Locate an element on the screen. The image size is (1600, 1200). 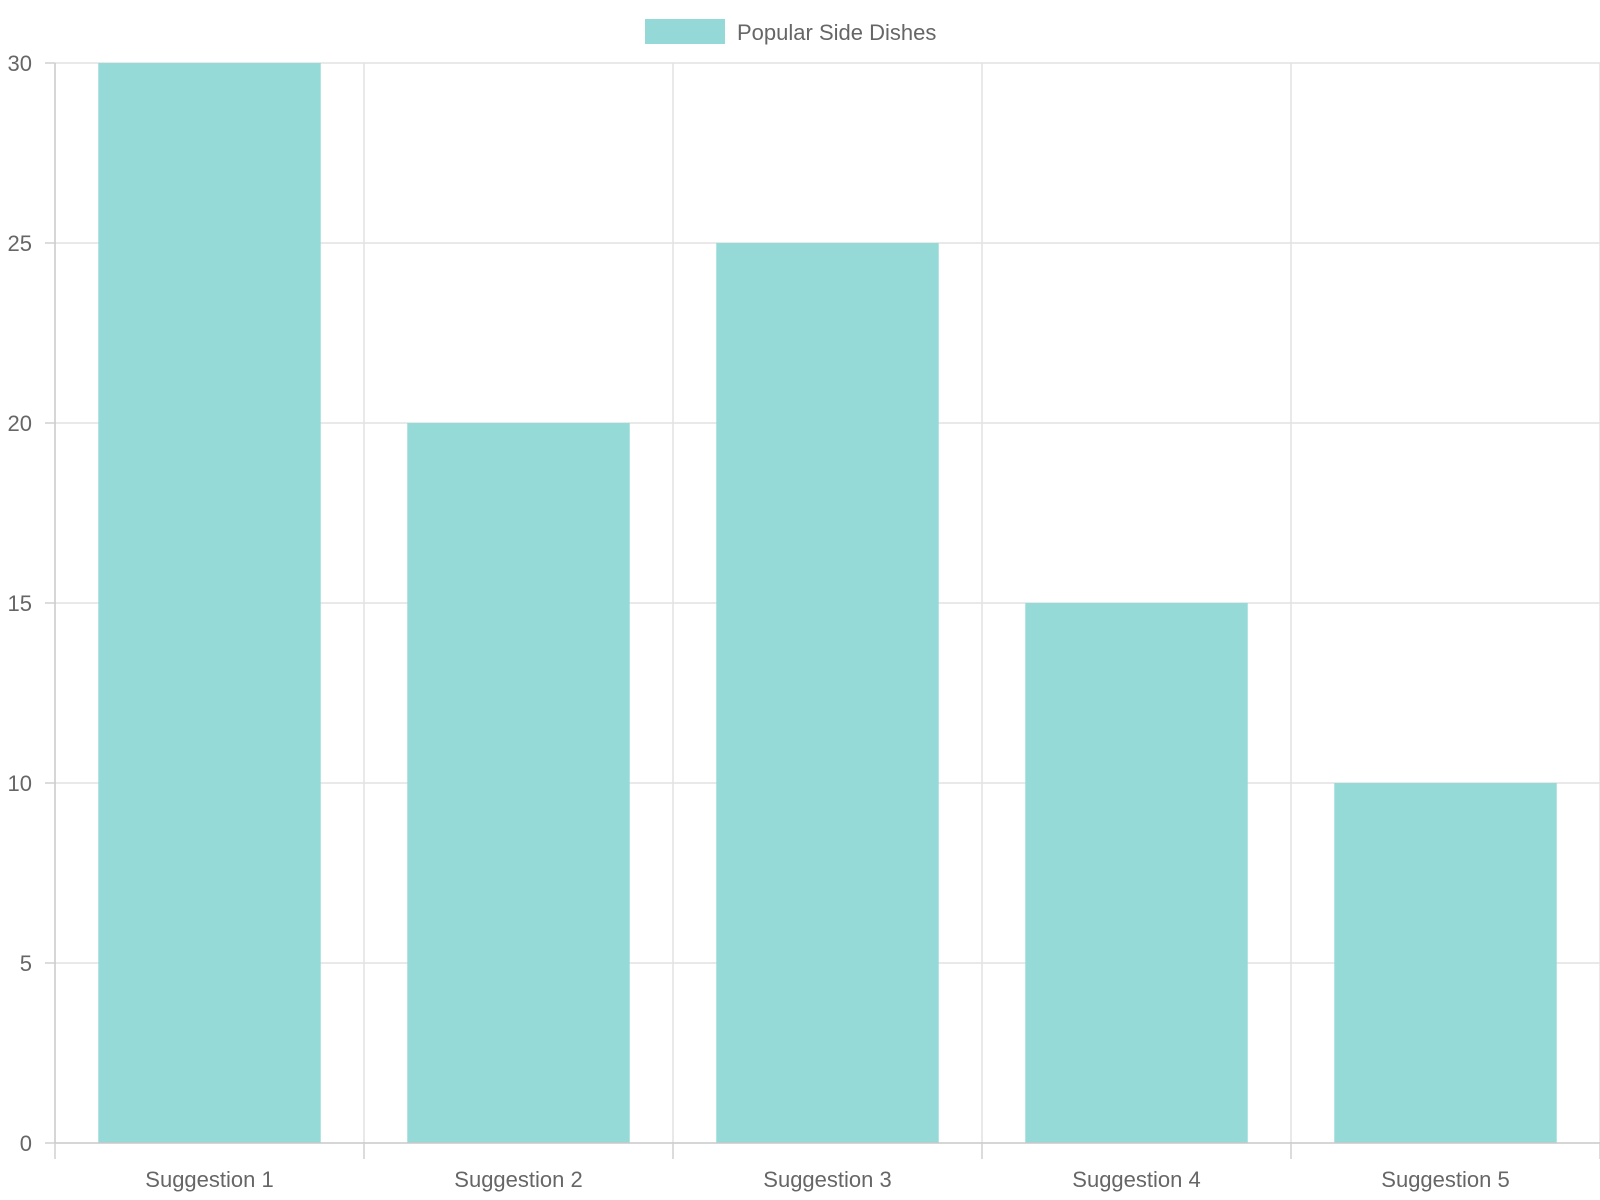
y-tick-label: 20 is located at coordinates (20, 423).